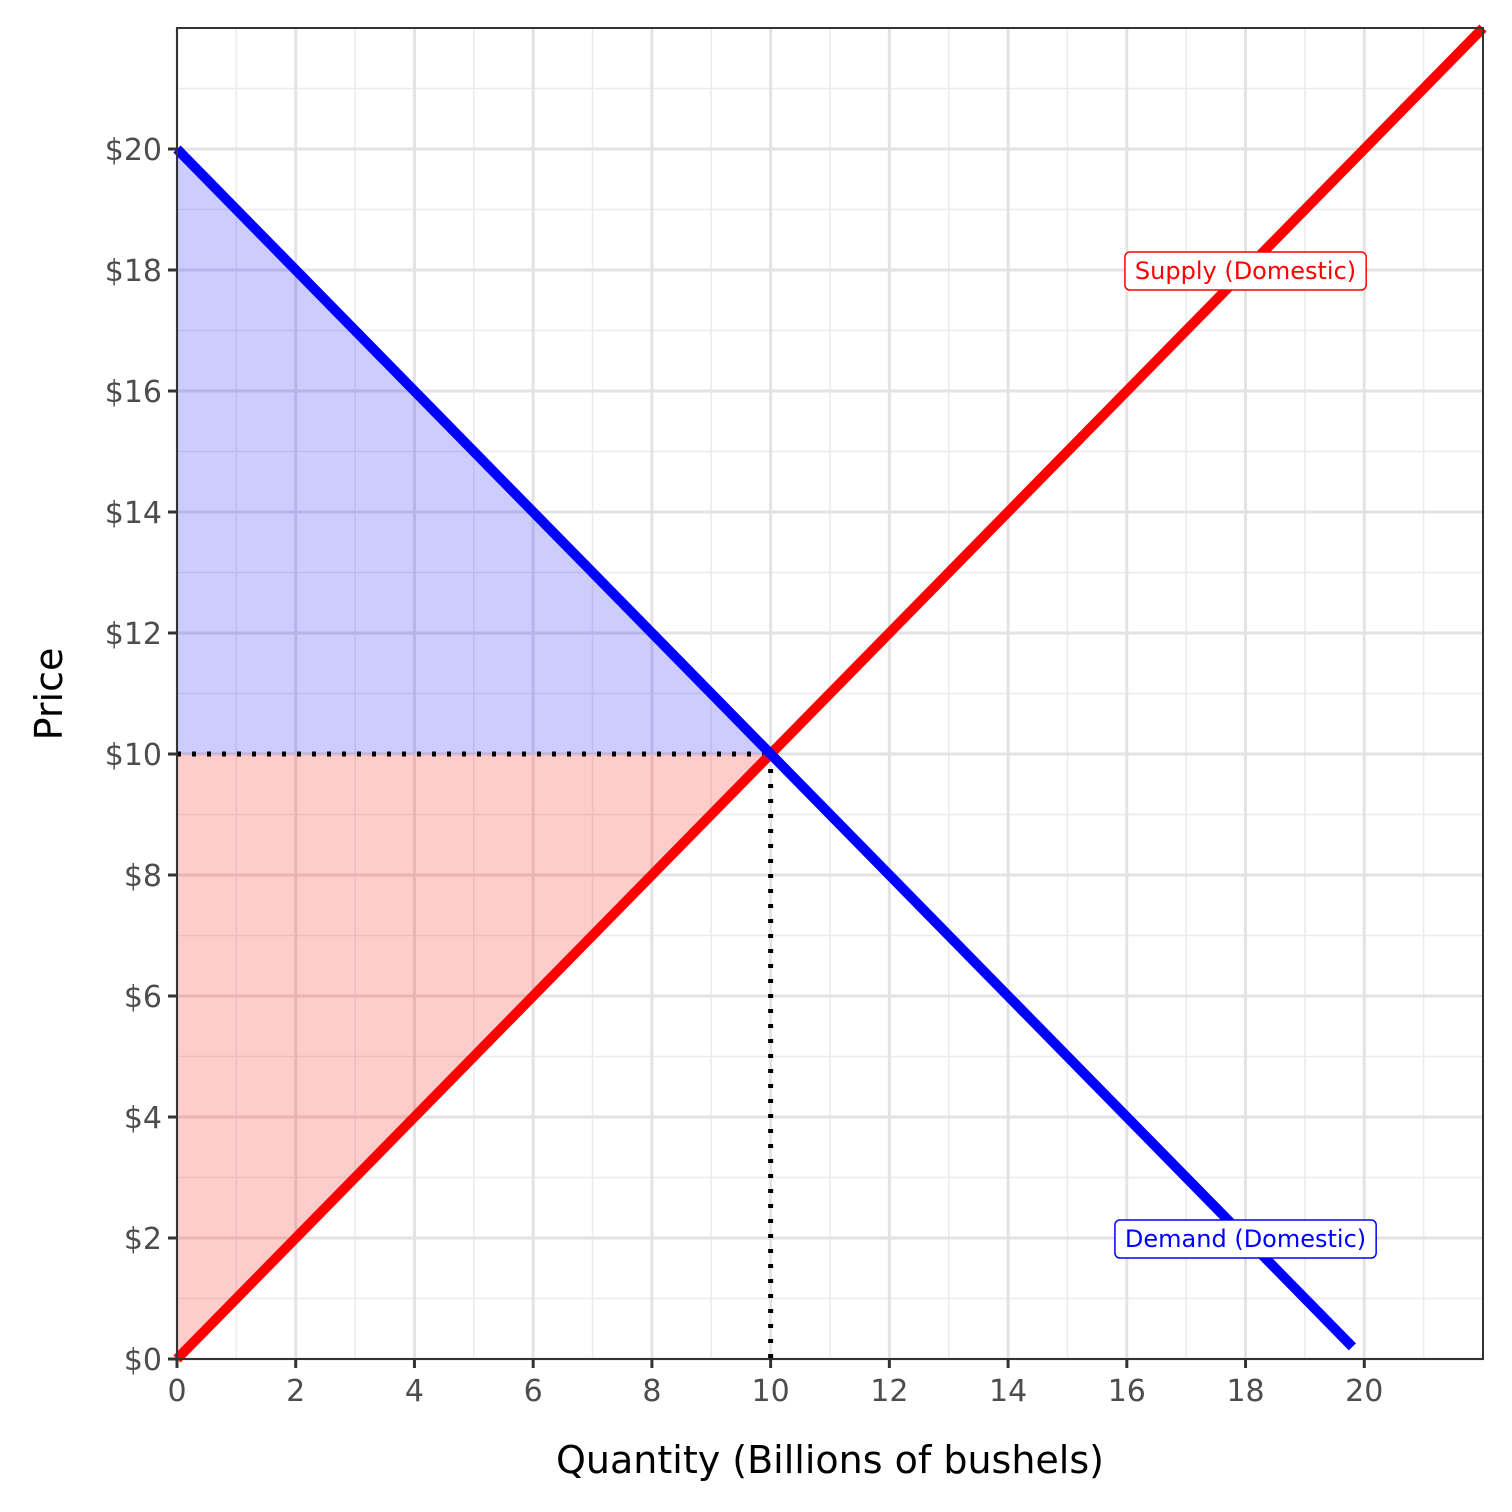  What do you see at coordinates (49, 694) in the screenshot?
I see `y-axis-title: Price` at bounding box center [49, 694].